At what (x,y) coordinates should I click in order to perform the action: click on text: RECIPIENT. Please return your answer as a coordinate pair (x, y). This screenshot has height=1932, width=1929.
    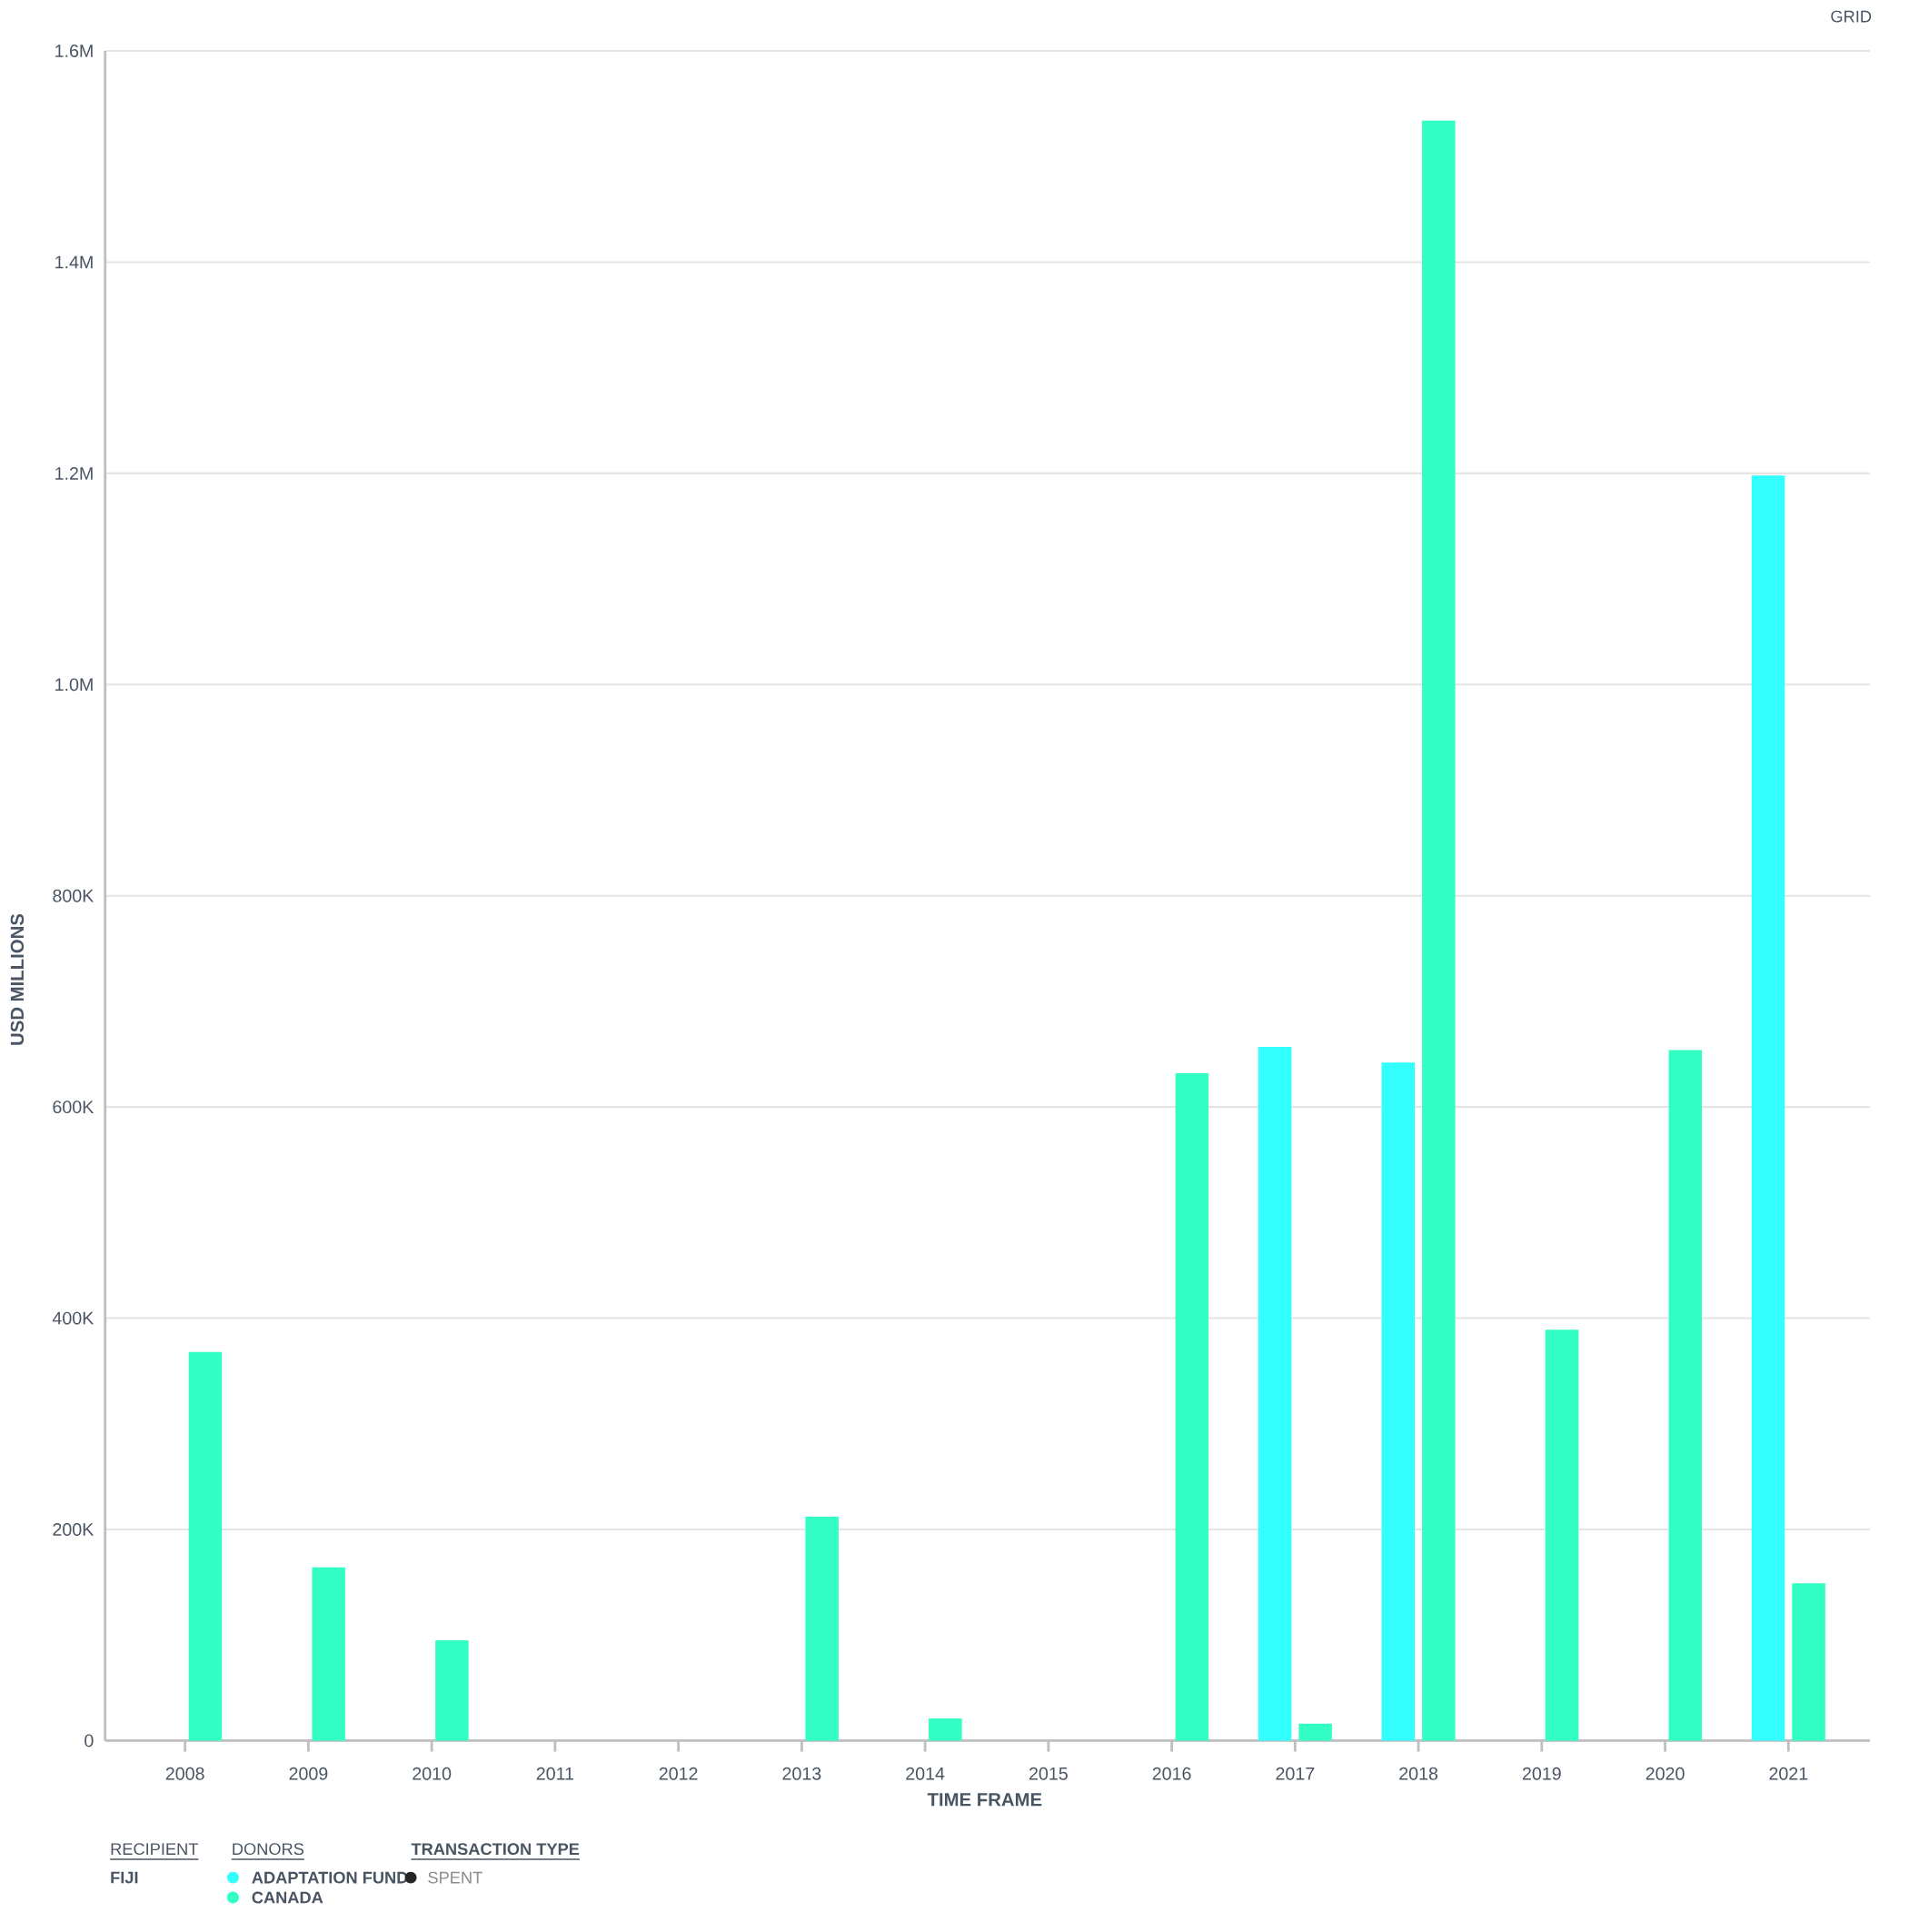
    Looking at the image, I should click on (155, 1849).